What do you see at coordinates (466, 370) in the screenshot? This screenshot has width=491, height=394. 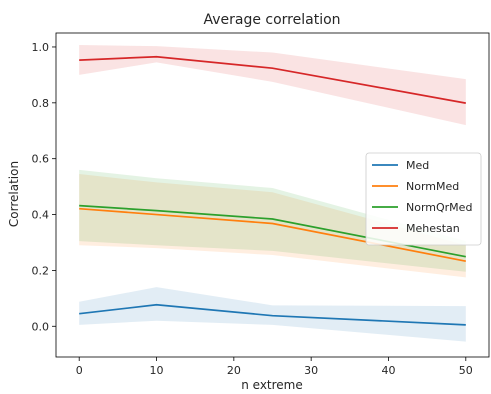 I see `x-tick-label: 50` at bounding box center [466, 370].